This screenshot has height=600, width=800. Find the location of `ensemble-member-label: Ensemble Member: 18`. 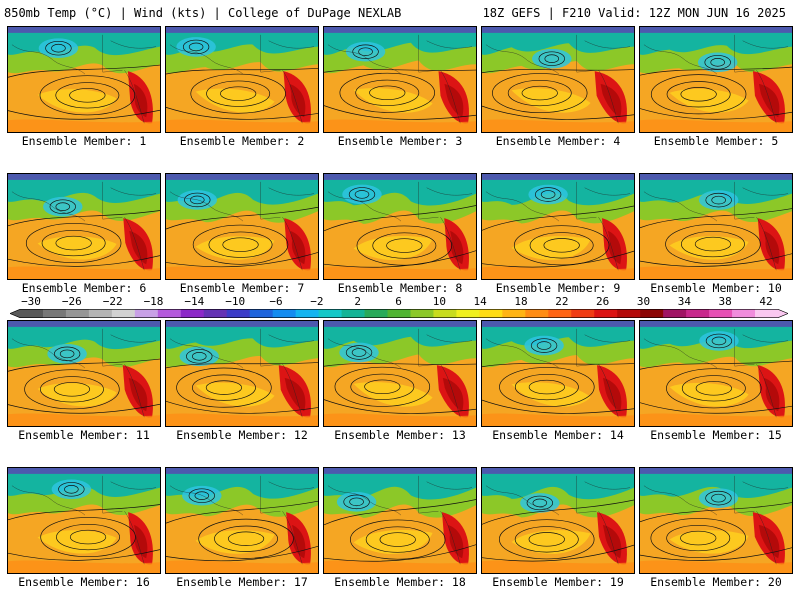

ensemble-member-label: Ensemble Member: 18 is located at coordinates (400, 582).